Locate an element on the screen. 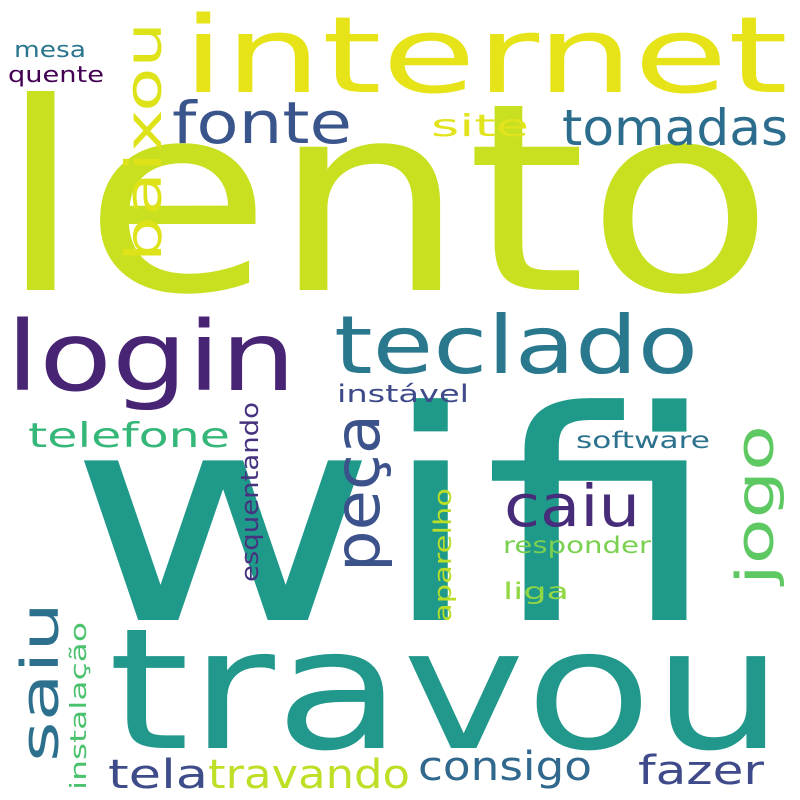 This screenshot has width=800, height=800. word-peca: peça is located at coordinates (357, 493).